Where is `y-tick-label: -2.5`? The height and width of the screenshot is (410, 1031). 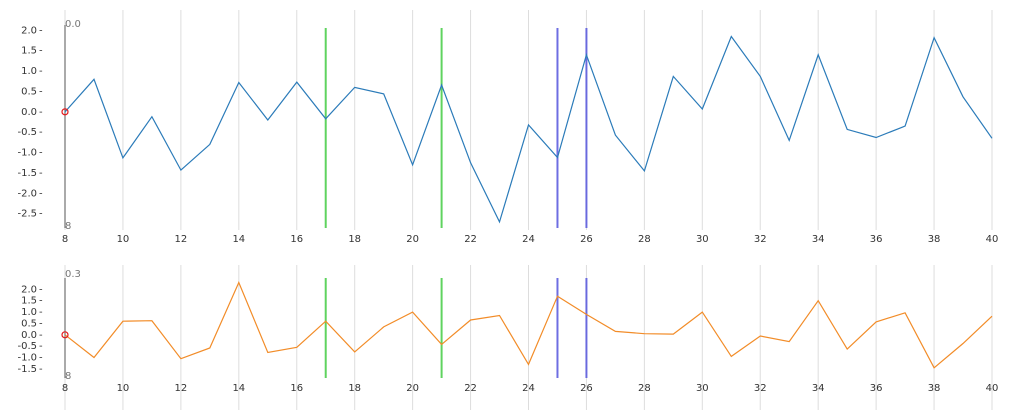 y-tick-label: -2.5 is located at coordinates (27, 214).